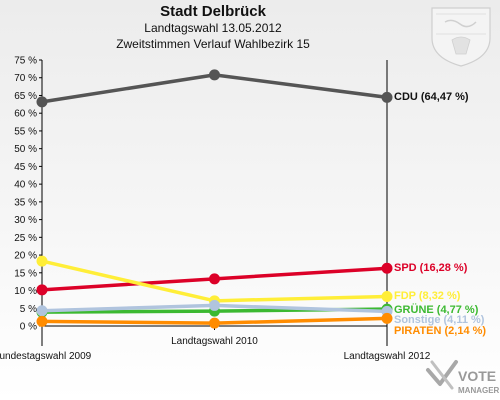  What do you see at coordinates (427, 296) in the screenshot?
I see `series-label-fdp: FDP (8,32 %)` at bounding box center [427, 296].